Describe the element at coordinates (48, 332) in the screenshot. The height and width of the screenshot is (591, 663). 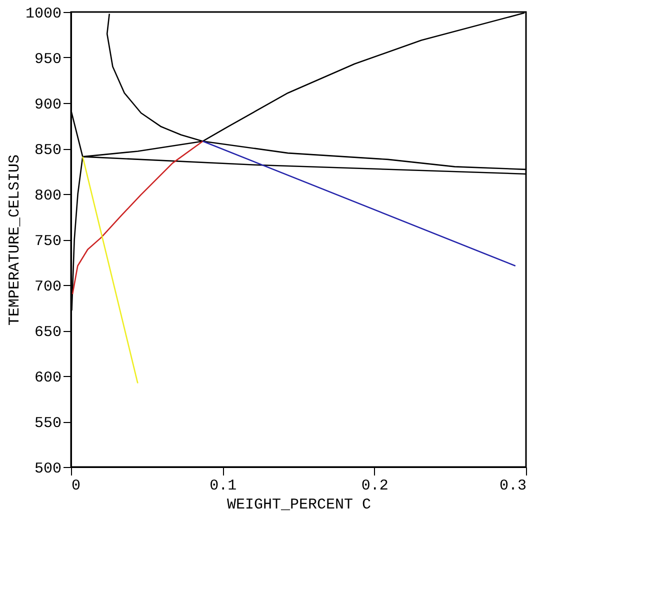
I see `y-tick-label: 650` at that location.